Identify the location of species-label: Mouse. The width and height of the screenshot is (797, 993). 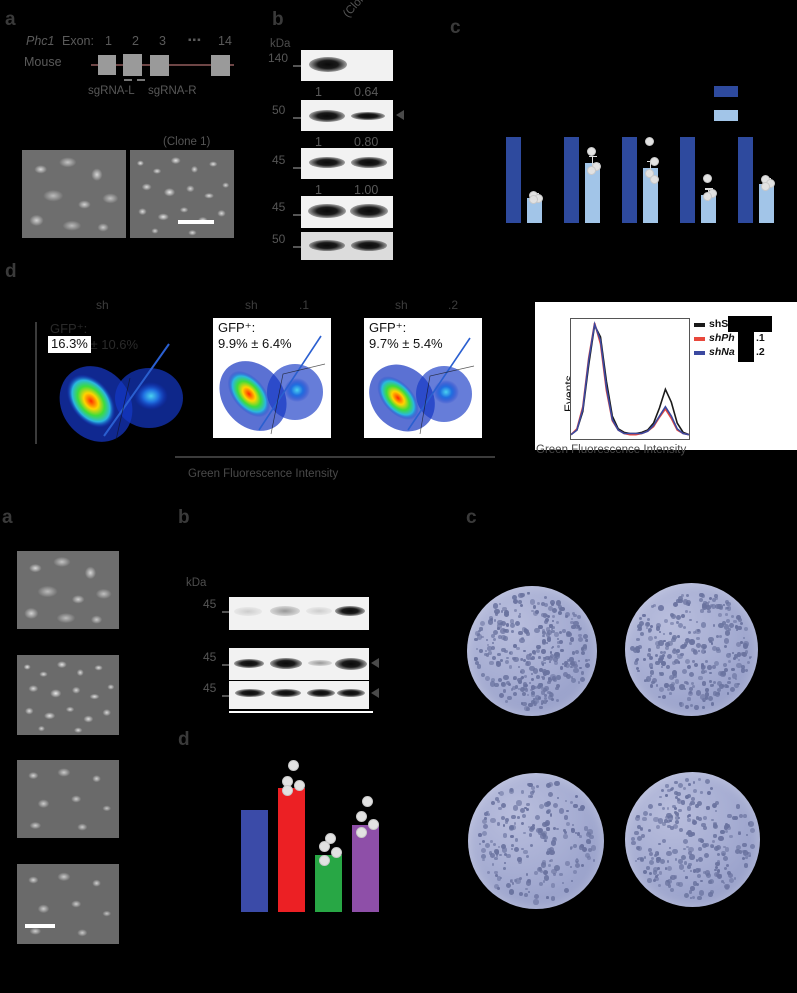
(43, 62).